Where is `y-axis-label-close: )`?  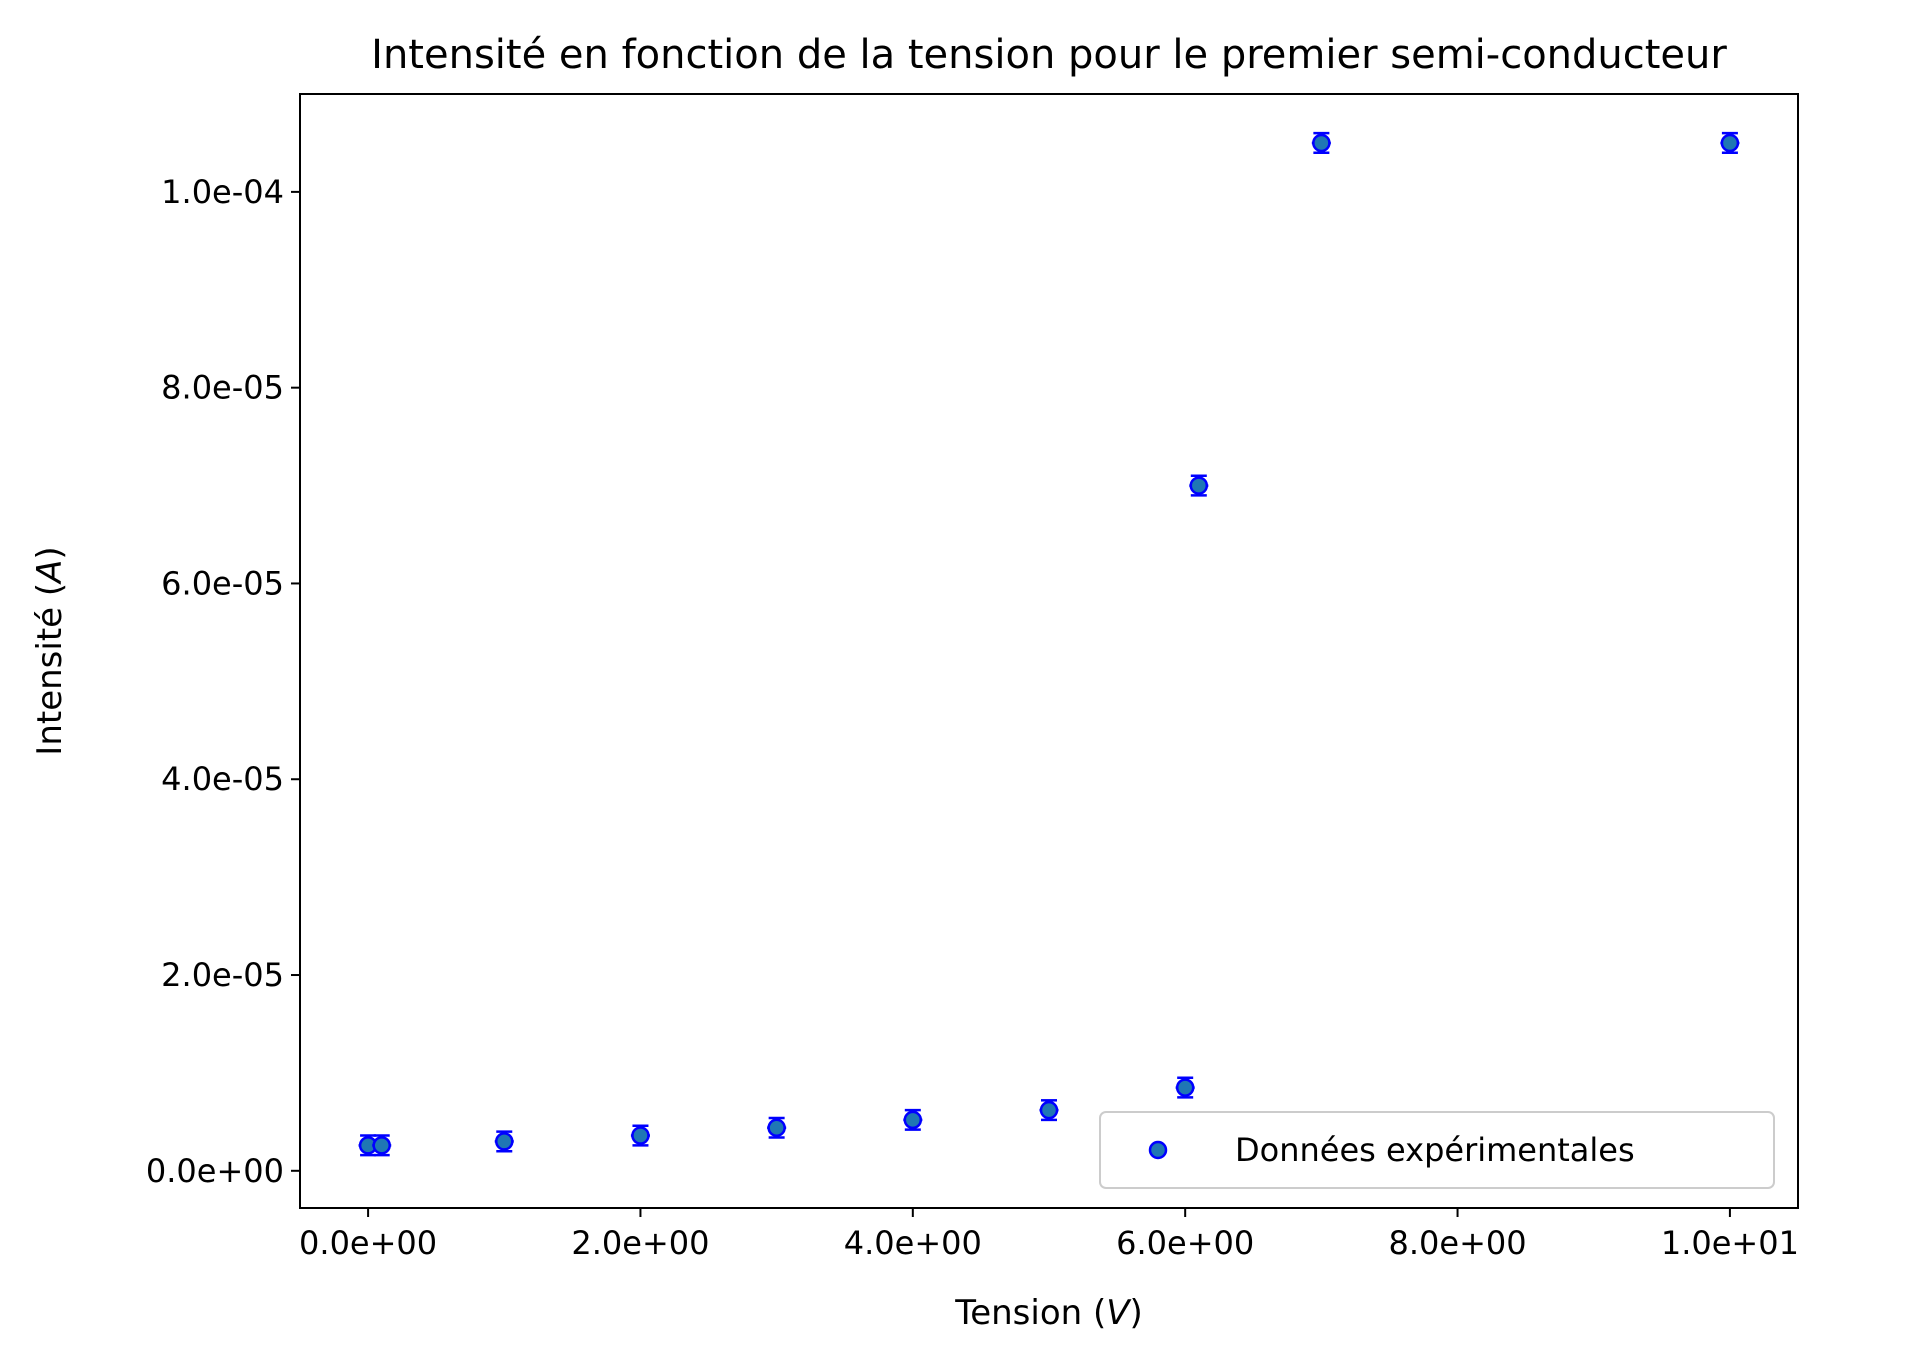 y-axis-label-close: ) is located at coordinates (50, 552).